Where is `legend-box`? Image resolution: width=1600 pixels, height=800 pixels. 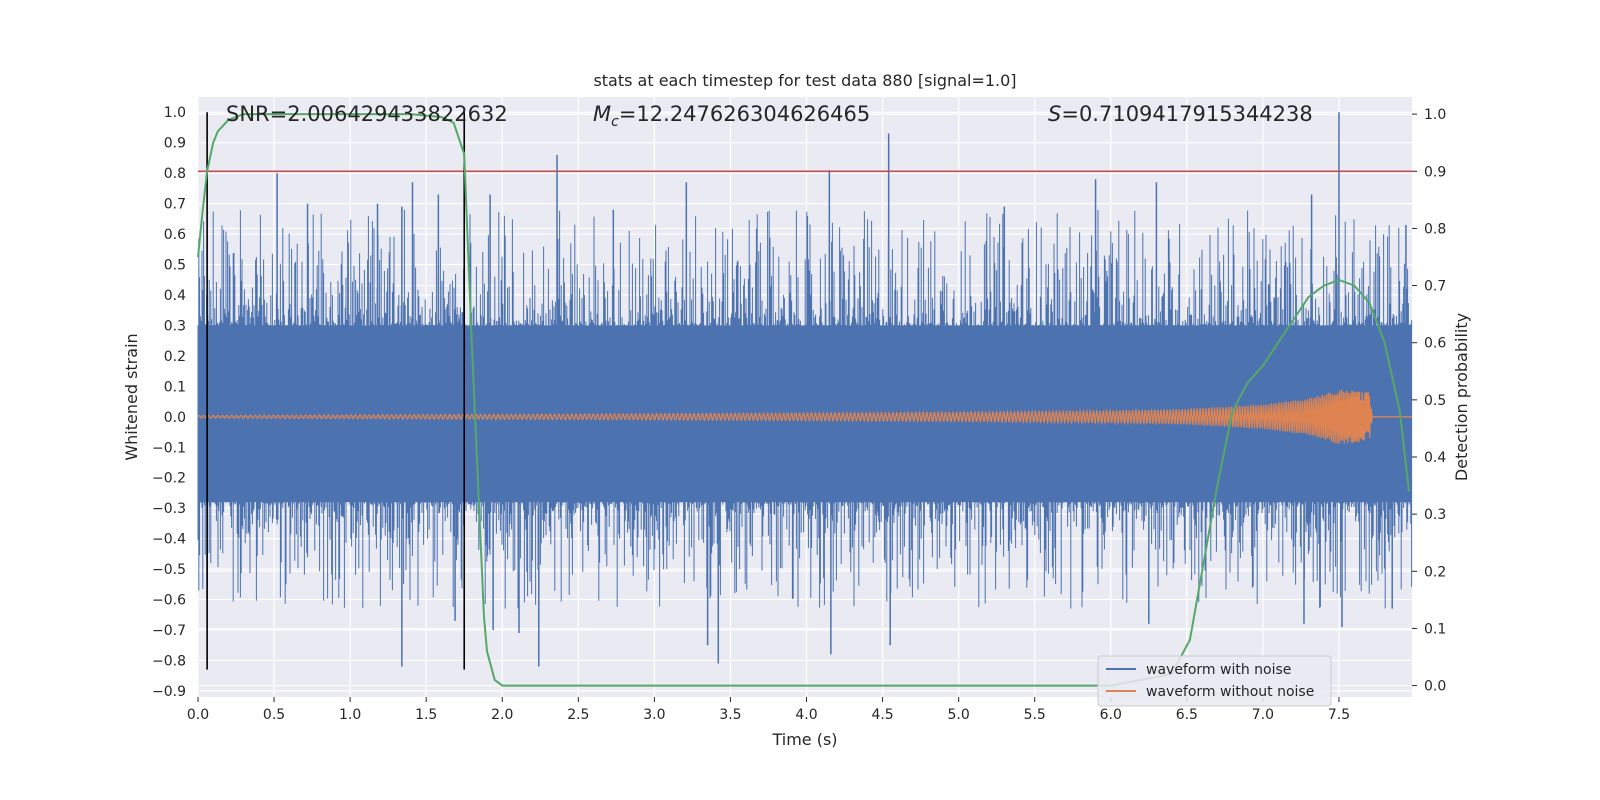 legend-box is located at coordinates (1214, 681).